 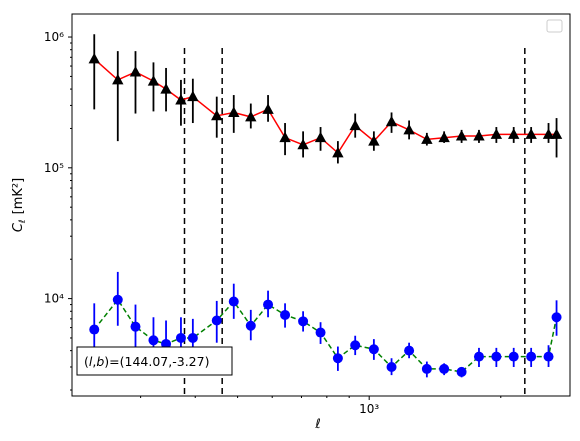 What do you see at coordinates (317, 424) in the screenshot?
I see `x-axis-label: ℓ` at bounding box center [317, 424].